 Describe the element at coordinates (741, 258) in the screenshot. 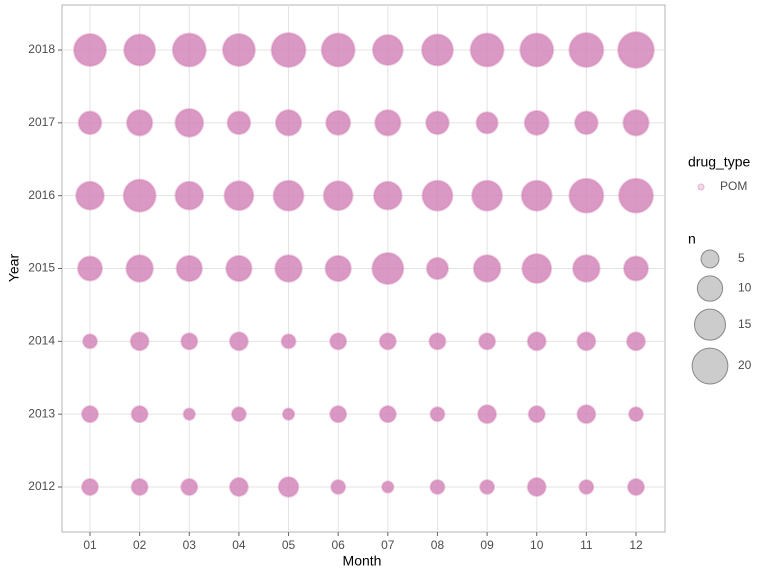

I see `legend-label: 5` at that location.